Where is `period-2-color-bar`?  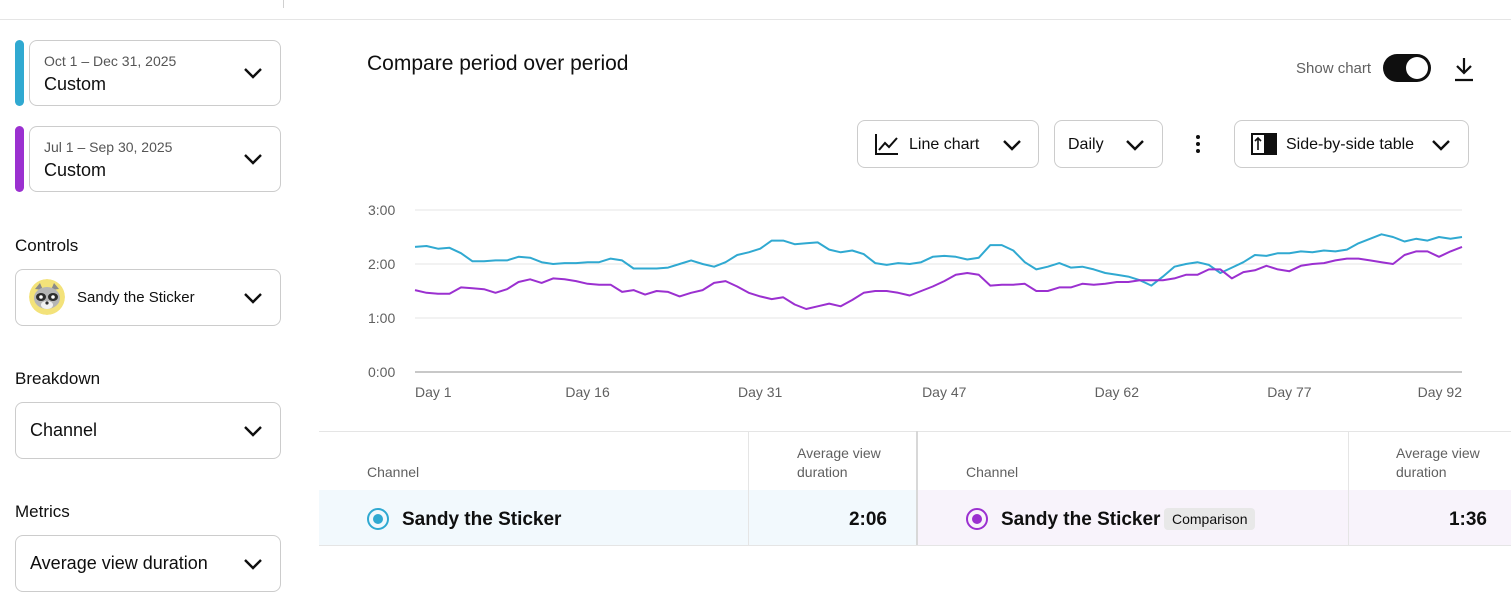
period-2-color-bar is located at coordinates (19, 159).